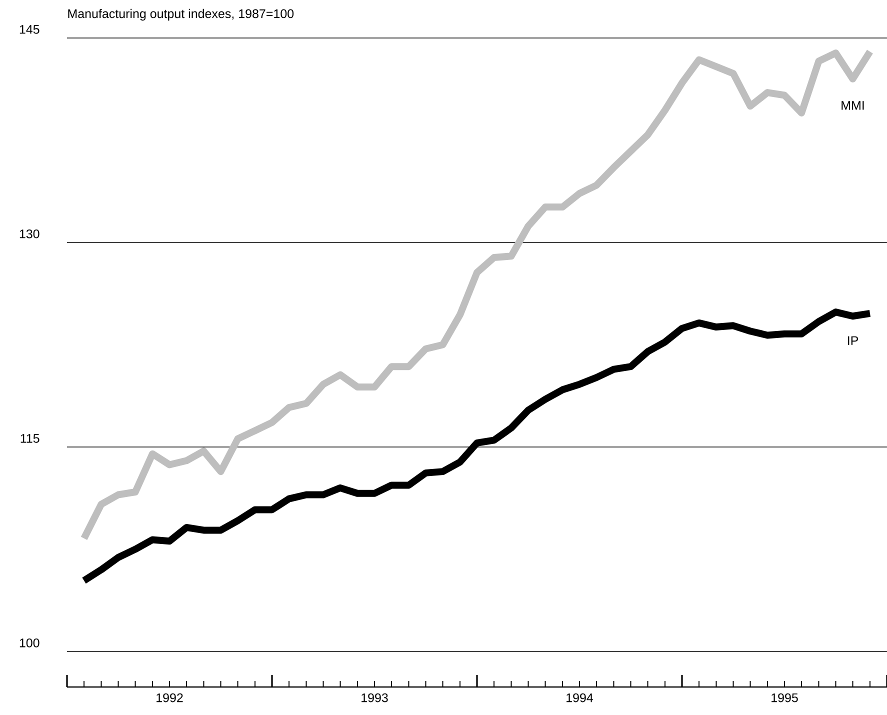  Describe the element at coordinates (853, 105) in the screenshot. I see `series-label: MMI` at that location.